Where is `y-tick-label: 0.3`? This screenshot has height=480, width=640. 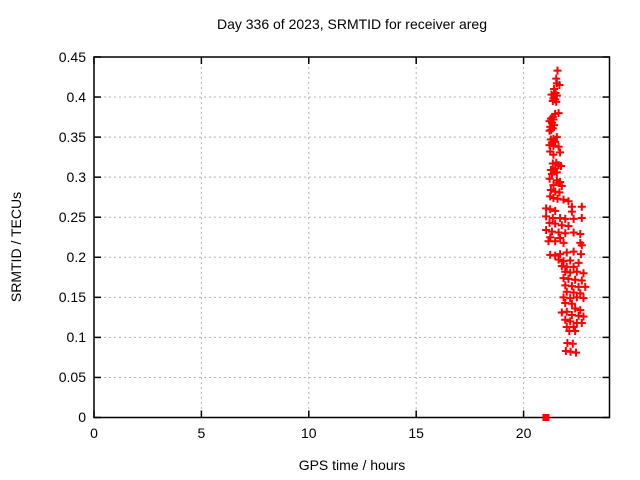 y-tick-label: 0.3 is located at coordinates (76, 176).